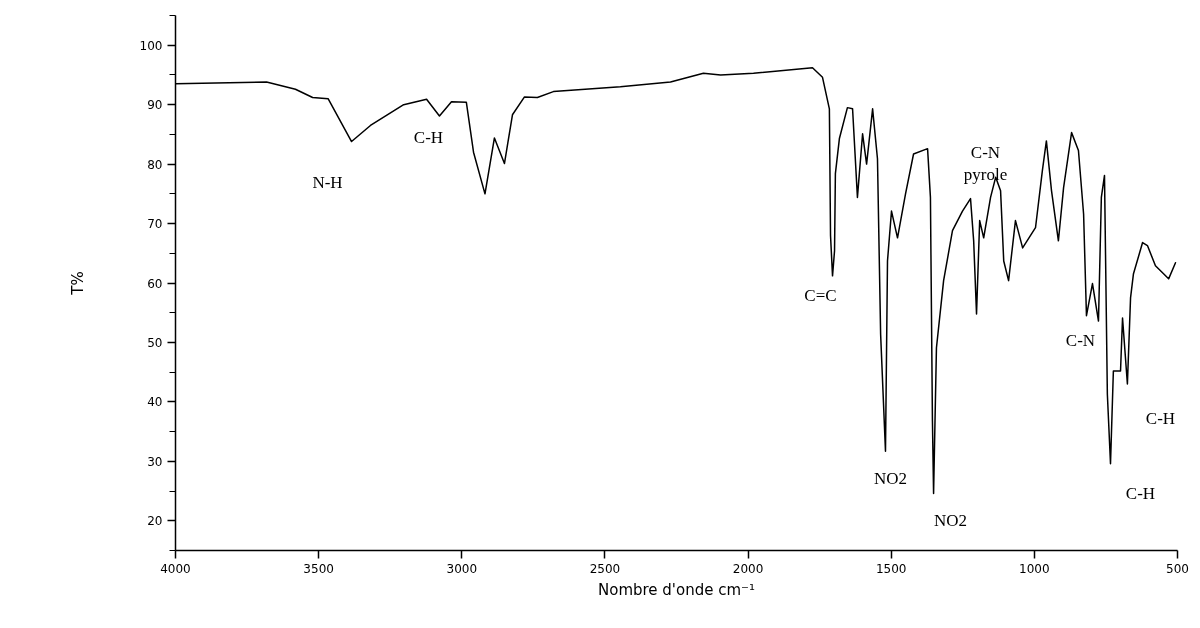 The image size is (1200, 628). What do you see at coordinates (155, 461) in the screenshot?
I see `y-tick-label: 30` at bounding box center [155, 461].